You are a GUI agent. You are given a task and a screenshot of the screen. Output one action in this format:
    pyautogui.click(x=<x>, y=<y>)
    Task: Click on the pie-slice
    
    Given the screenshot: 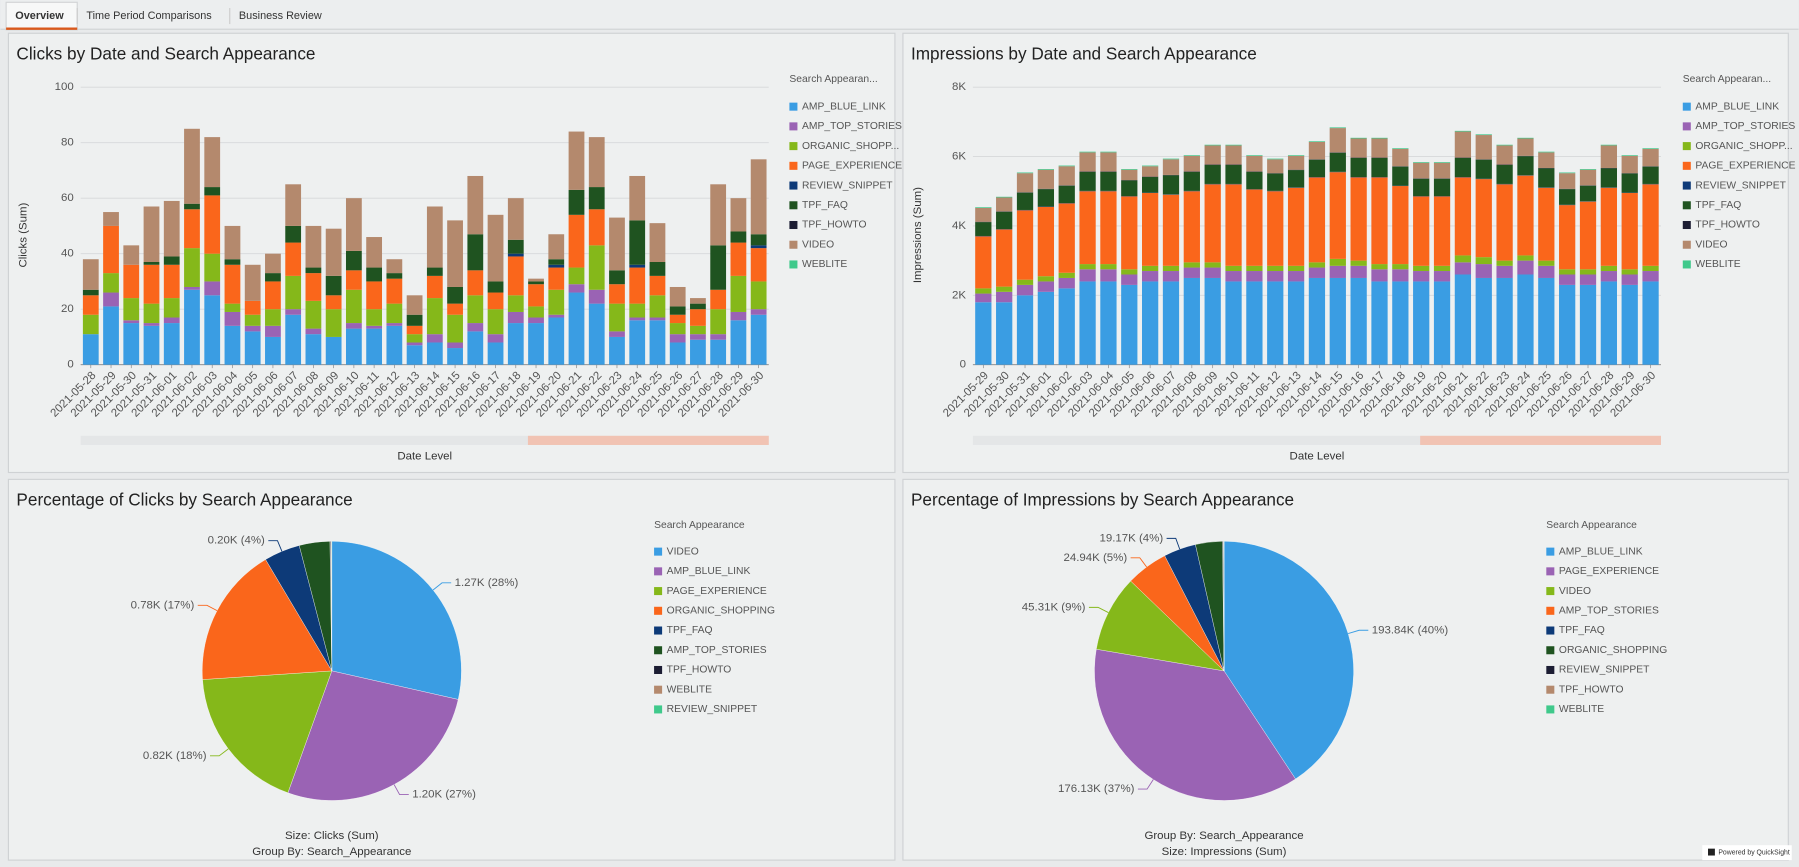 What is the action you would take?
    pyautogui.click(x=373, y=735)
    